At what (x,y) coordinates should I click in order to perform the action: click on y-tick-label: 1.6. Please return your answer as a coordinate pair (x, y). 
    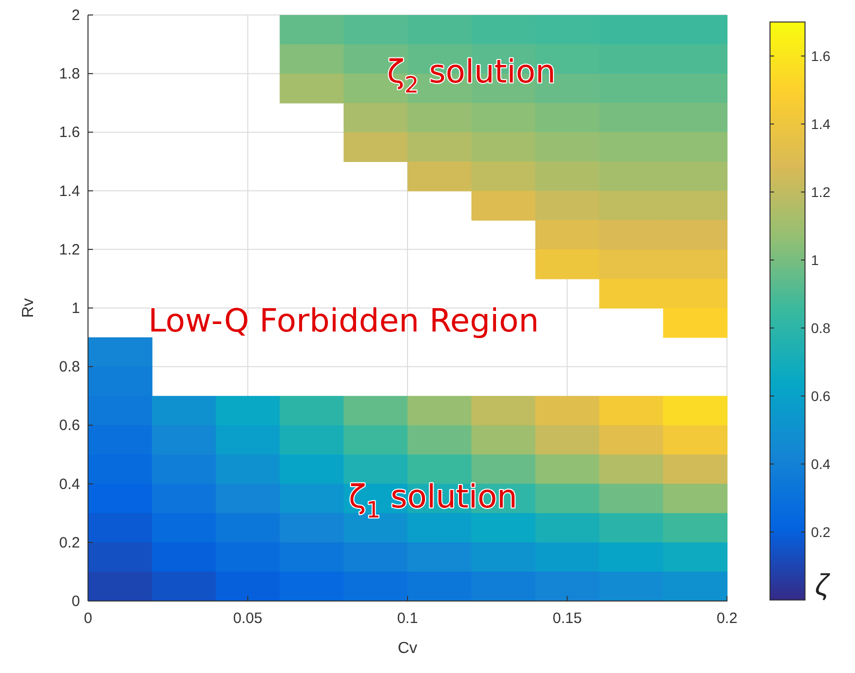
    Looking at the image, I should click on (69, 133).